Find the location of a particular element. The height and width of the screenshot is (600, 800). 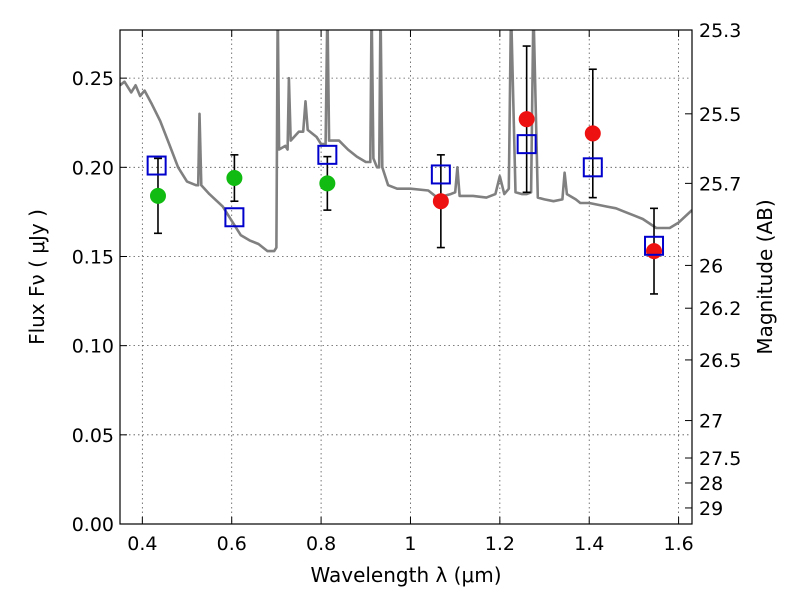

right-tick-label: 29 is located at coordinates (711, 509).